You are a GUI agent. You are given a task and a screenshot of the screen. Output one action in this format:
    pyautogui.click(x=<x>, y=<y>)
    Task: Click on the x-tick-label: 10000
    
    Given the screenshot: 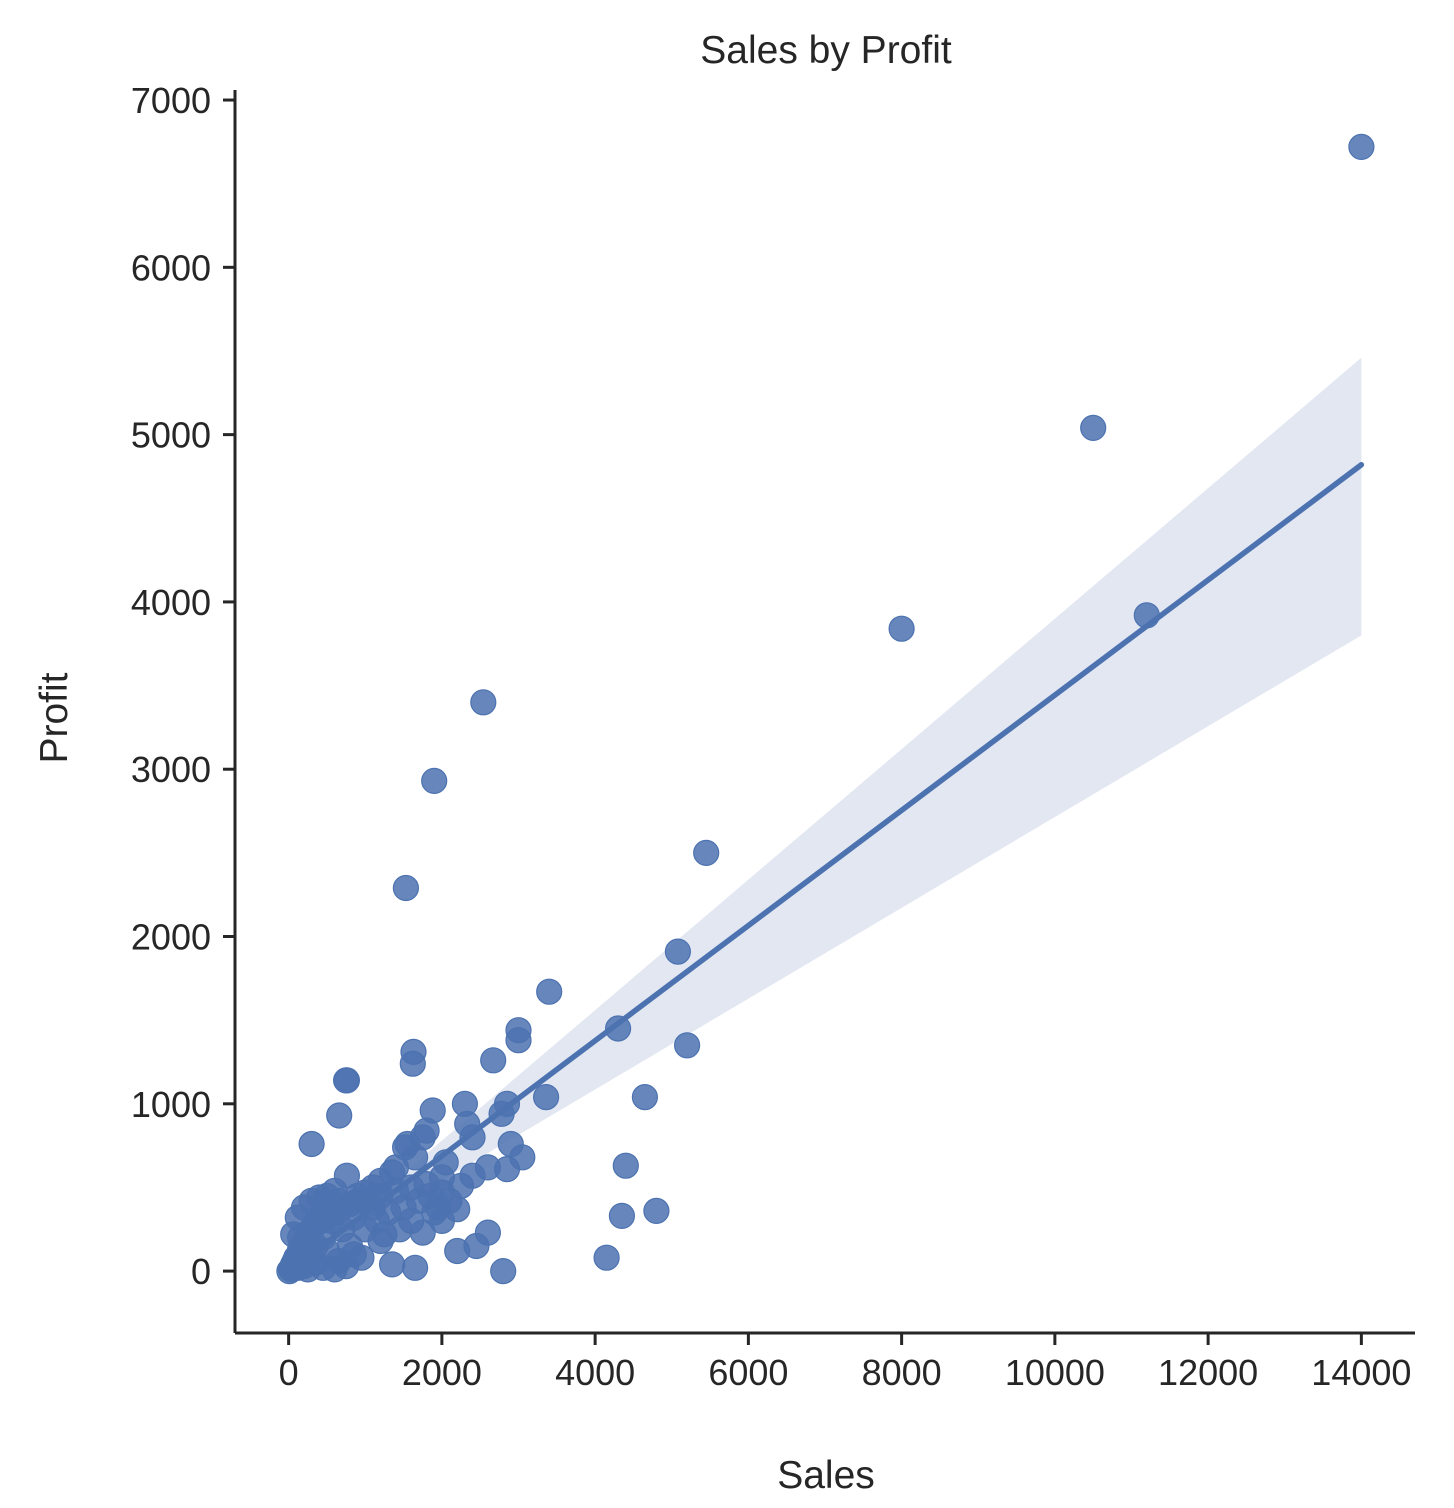 What is the action you would take?
    pyautogui.click(x=1055, y=1372)
    